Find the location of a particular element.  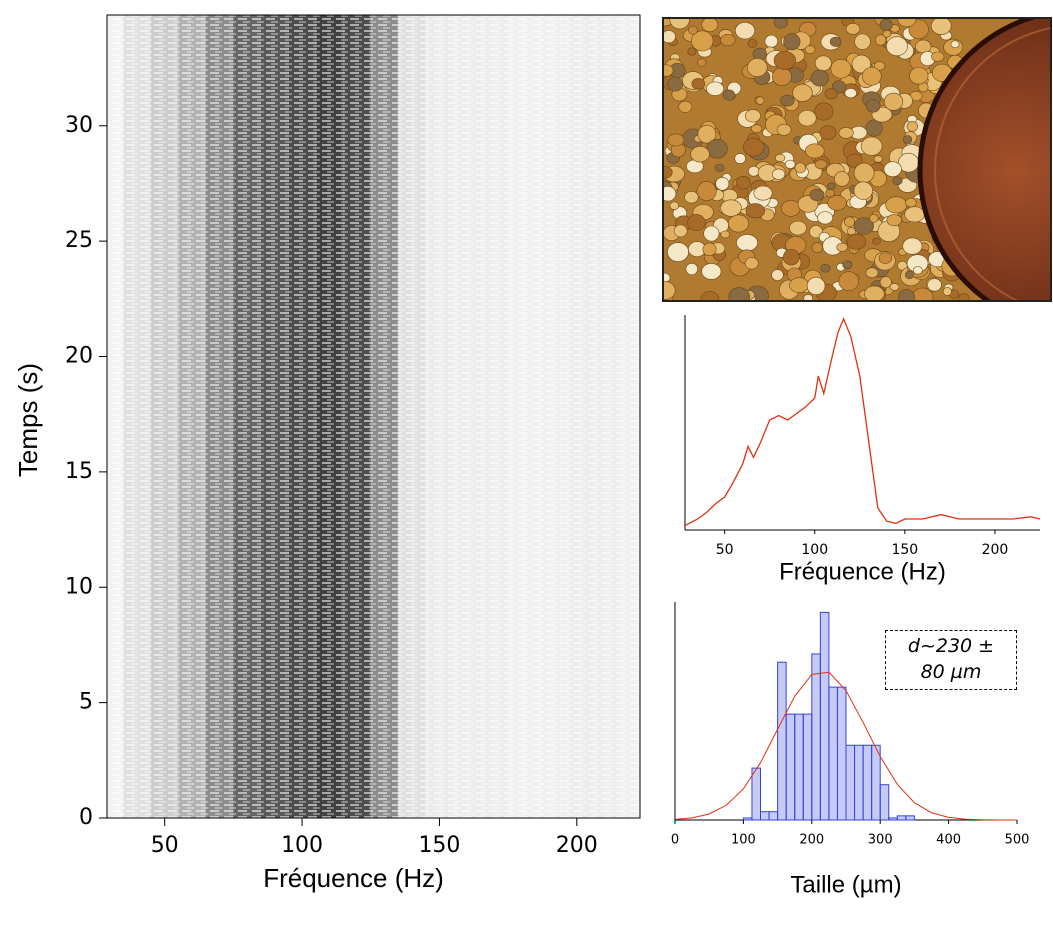

y-tick-label: 0 is located at coordinates (86, 817).